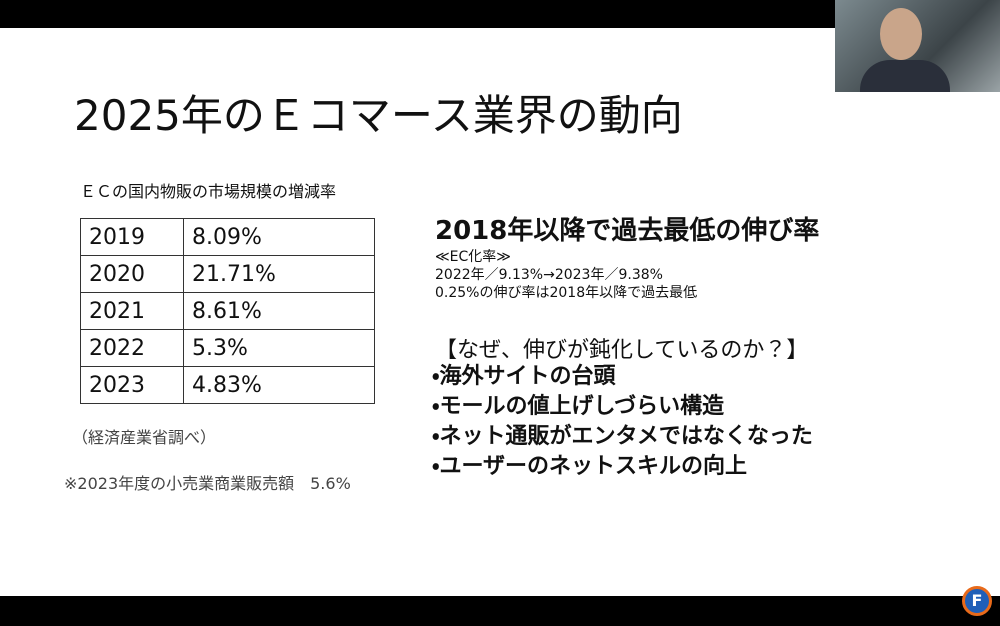  Describe the element at coordinates (279, 385) in the screenshot. I see `rate-cell: 4.83%` at that location.